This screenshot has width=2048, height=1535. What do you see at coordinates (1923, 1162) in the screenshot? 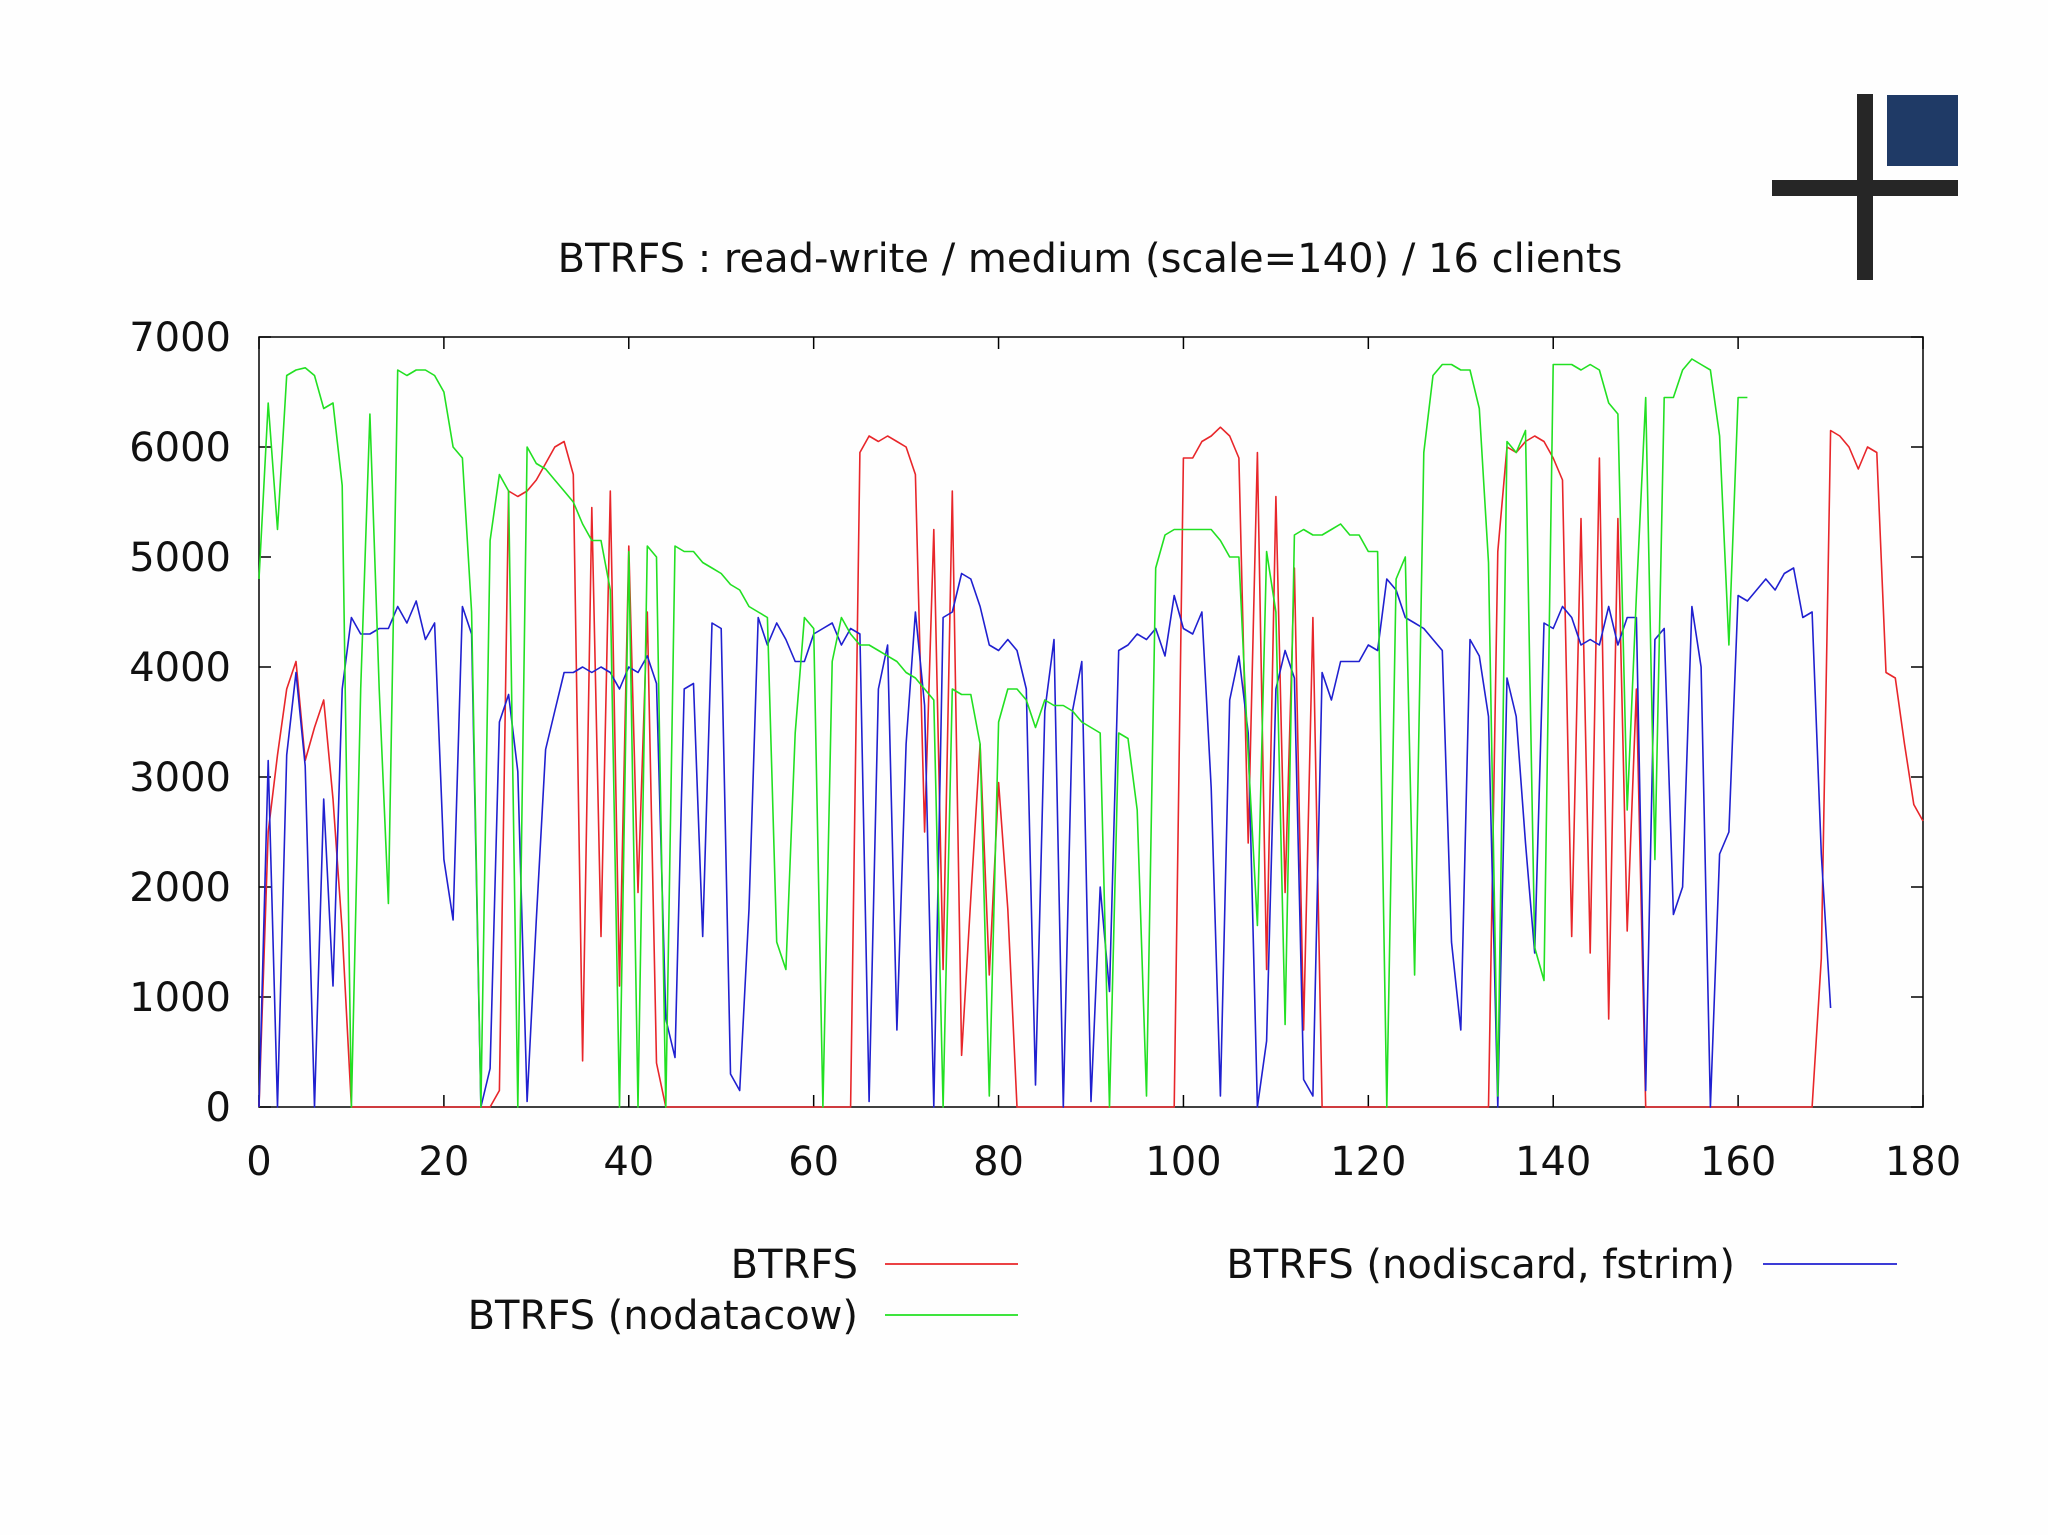
I see `x-tick-label: 180` at bounding box center [1923, 1162].